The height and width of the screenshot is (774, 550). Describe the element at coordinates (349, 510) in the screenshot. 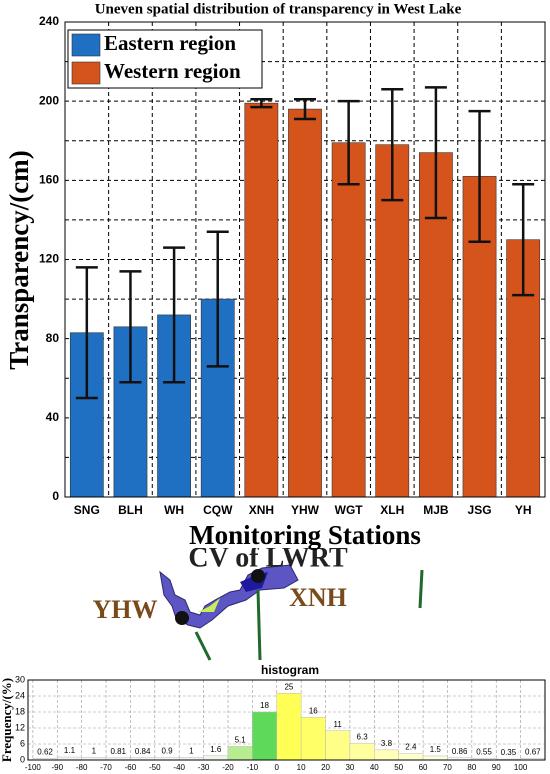

I see `x-tick-label: WGT` at that location.